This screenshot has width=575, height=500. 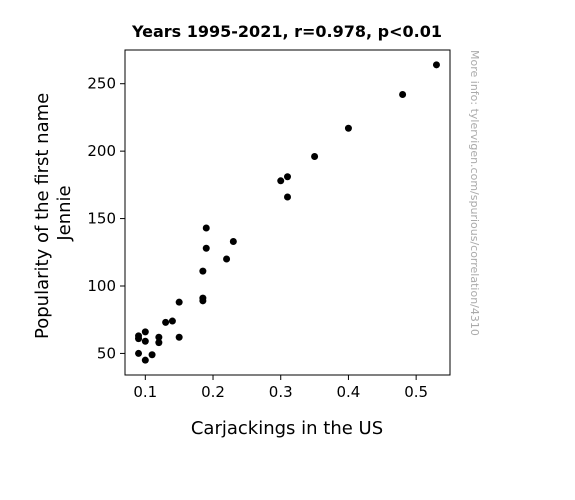 I want to click on y-axis-label-line-2: Jennie, so click(x=64, y=213).